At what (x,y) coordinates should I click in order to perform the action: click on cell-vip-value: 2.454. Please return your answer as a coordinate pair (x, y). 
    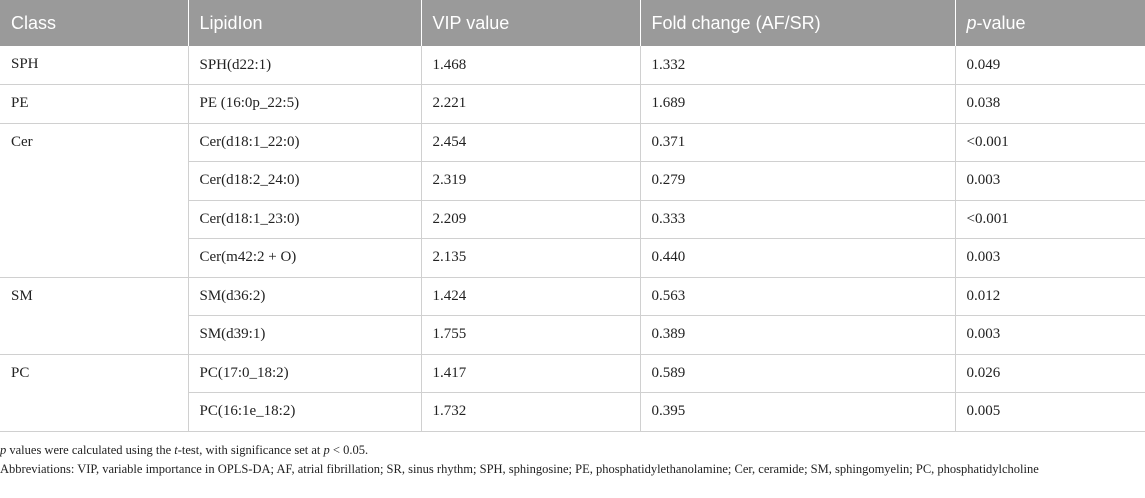
    Looking at the image, I should click on (530, 142).